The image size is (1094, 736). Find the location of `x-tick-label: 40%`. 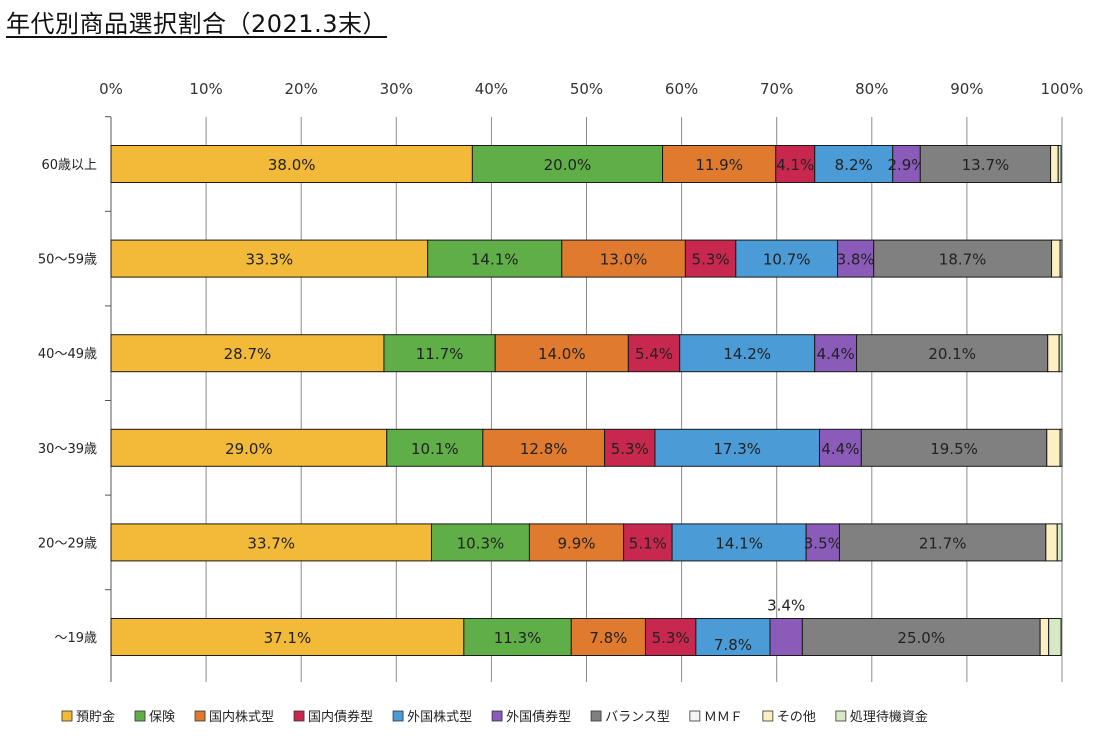

x-tick-label: 40% is located at coordinates (491, 89).